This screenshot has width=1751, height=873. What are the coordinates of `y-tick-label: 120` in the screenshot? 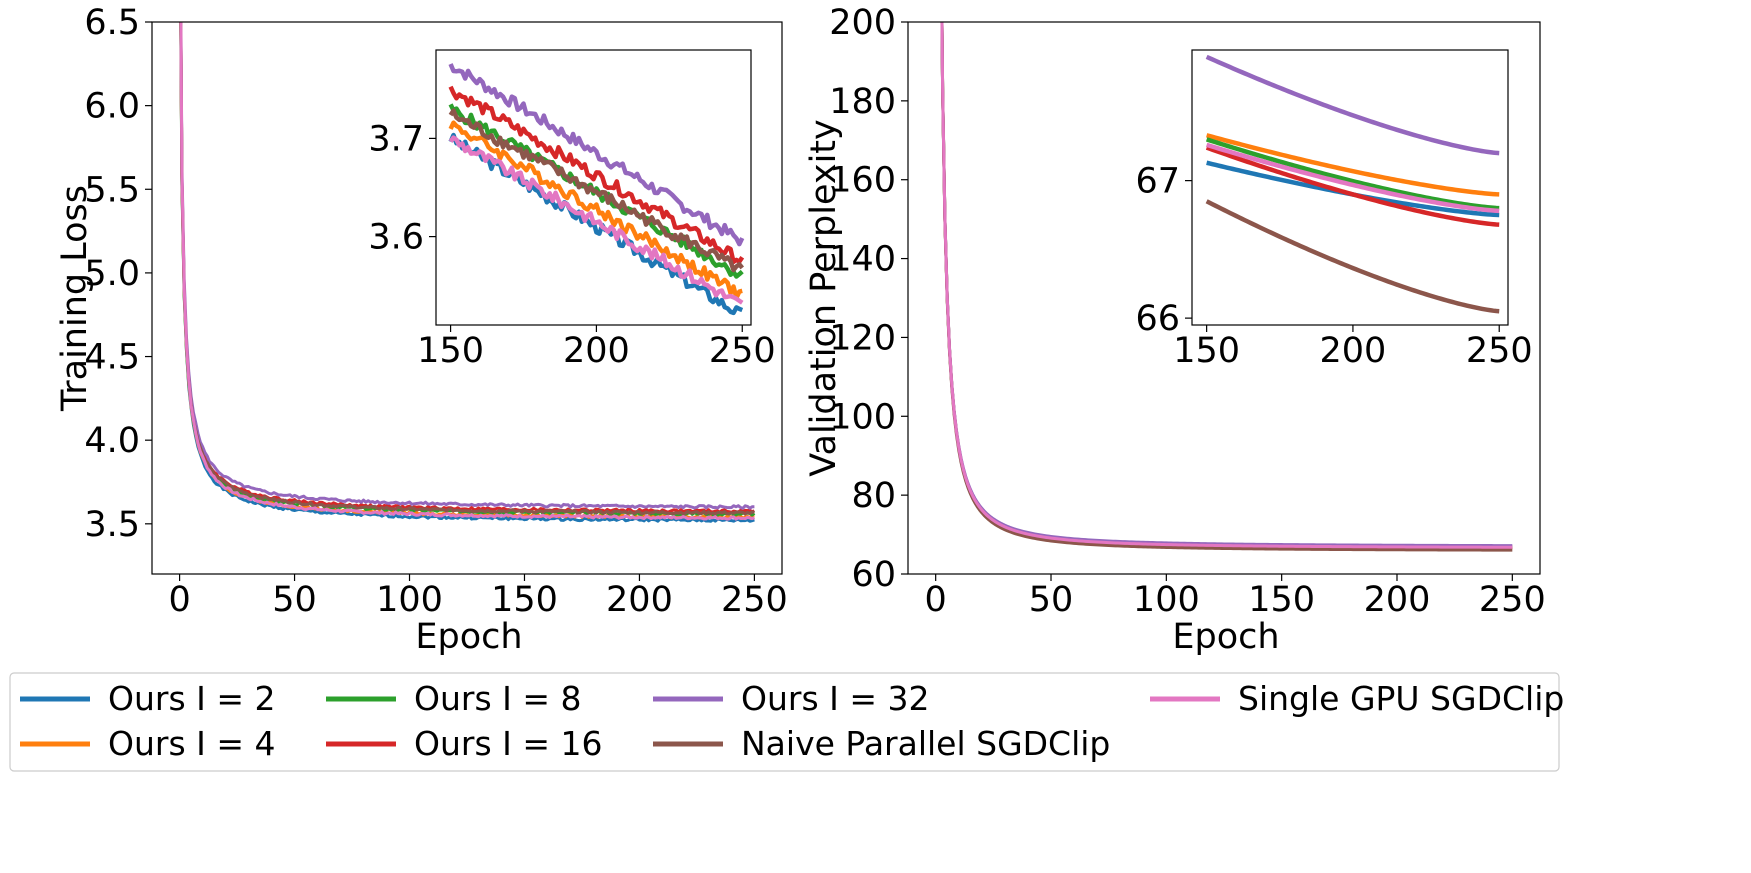 It's located at (862, 338).